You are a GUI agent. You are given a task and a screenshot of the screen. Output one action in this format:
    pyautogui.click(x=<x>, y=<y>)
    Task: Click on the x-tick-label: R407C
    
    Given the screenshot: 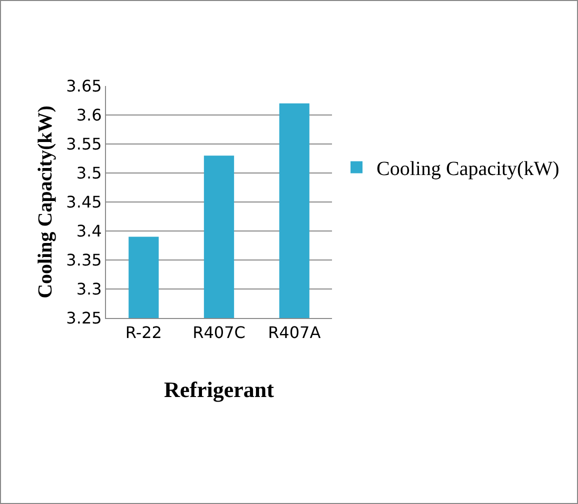 What is the action you would take?
    pyautogui.click(x=219, y=332)
    